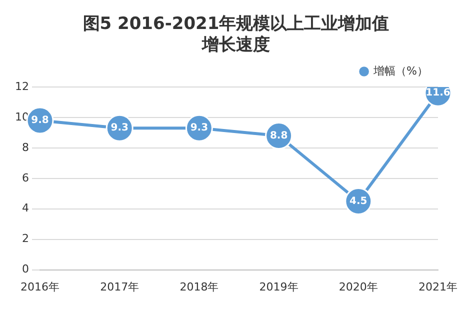 This screenshot has width=472, height=311. Describe the element at coordinates (25, 147) in the screenshot. I see `y-tick-label: 8` at that location.